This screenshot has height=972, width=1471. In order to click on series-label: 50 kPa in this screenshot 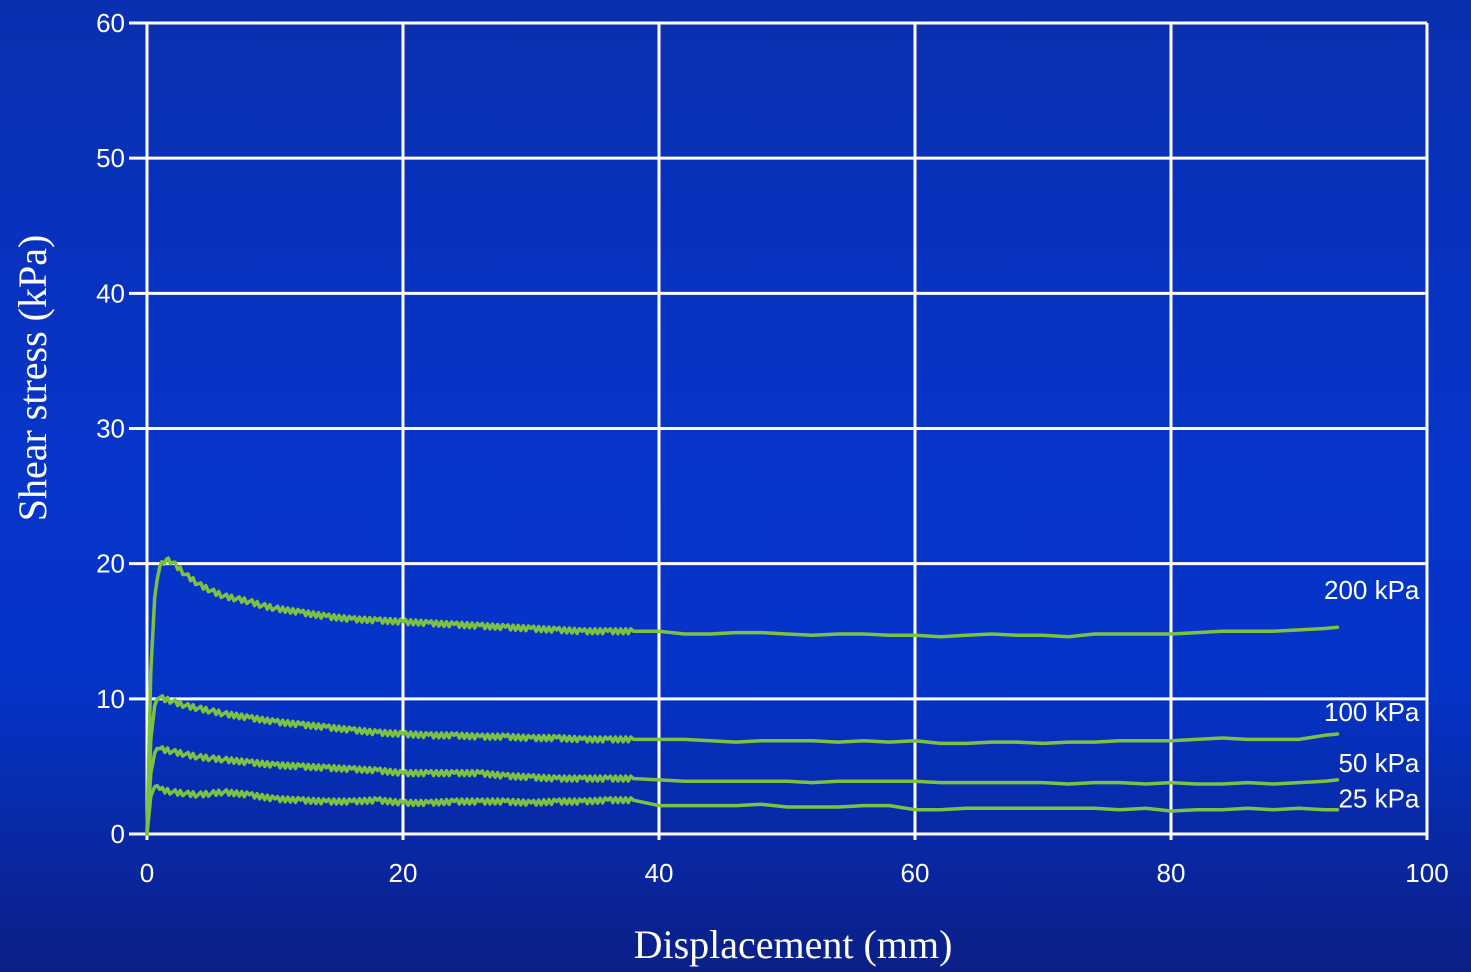, I will do `click(1378, 763)`.